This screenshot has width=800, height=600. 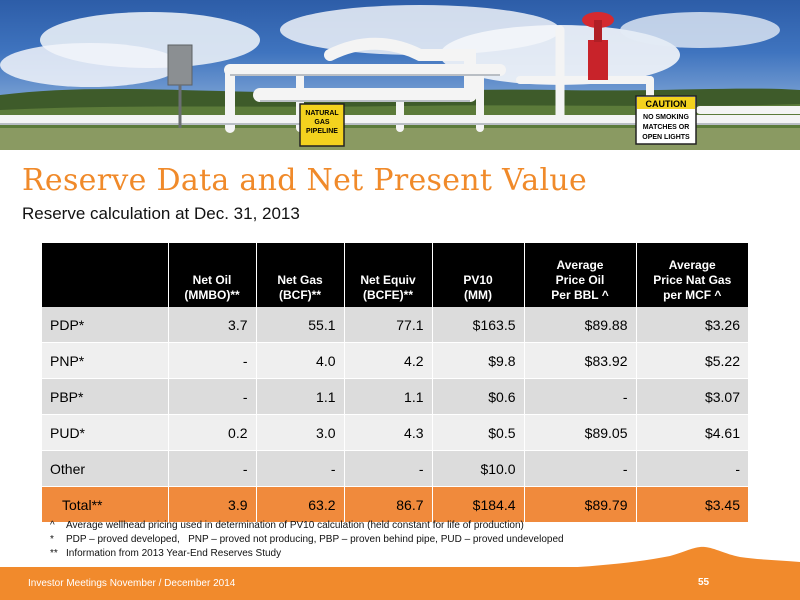 What do you see at coordinates (300, 280) in the screenshot?
I see `header-line: Net Gas` at bounding box center [300, 280].